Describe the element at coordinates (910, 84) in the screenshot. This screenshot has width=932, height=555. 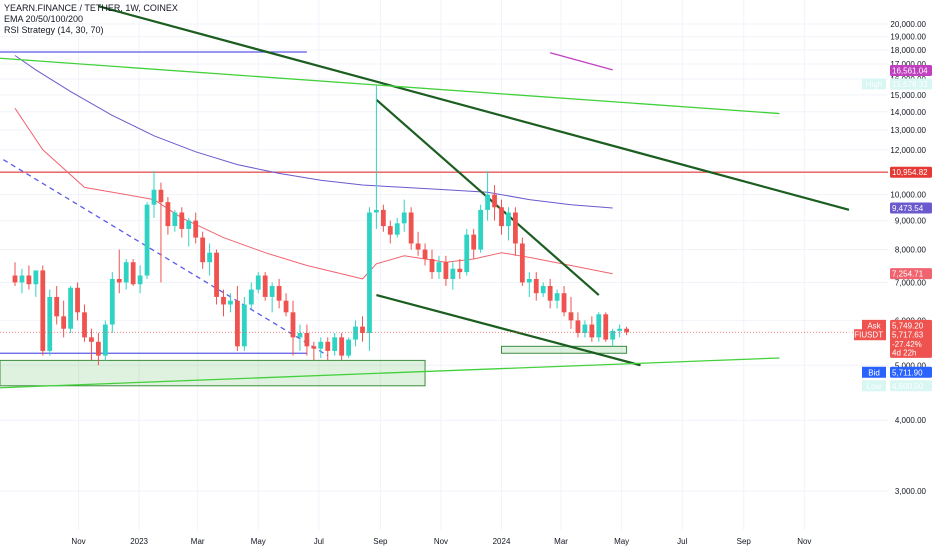
I see `price-tag-value: 15,678.33` at that location.